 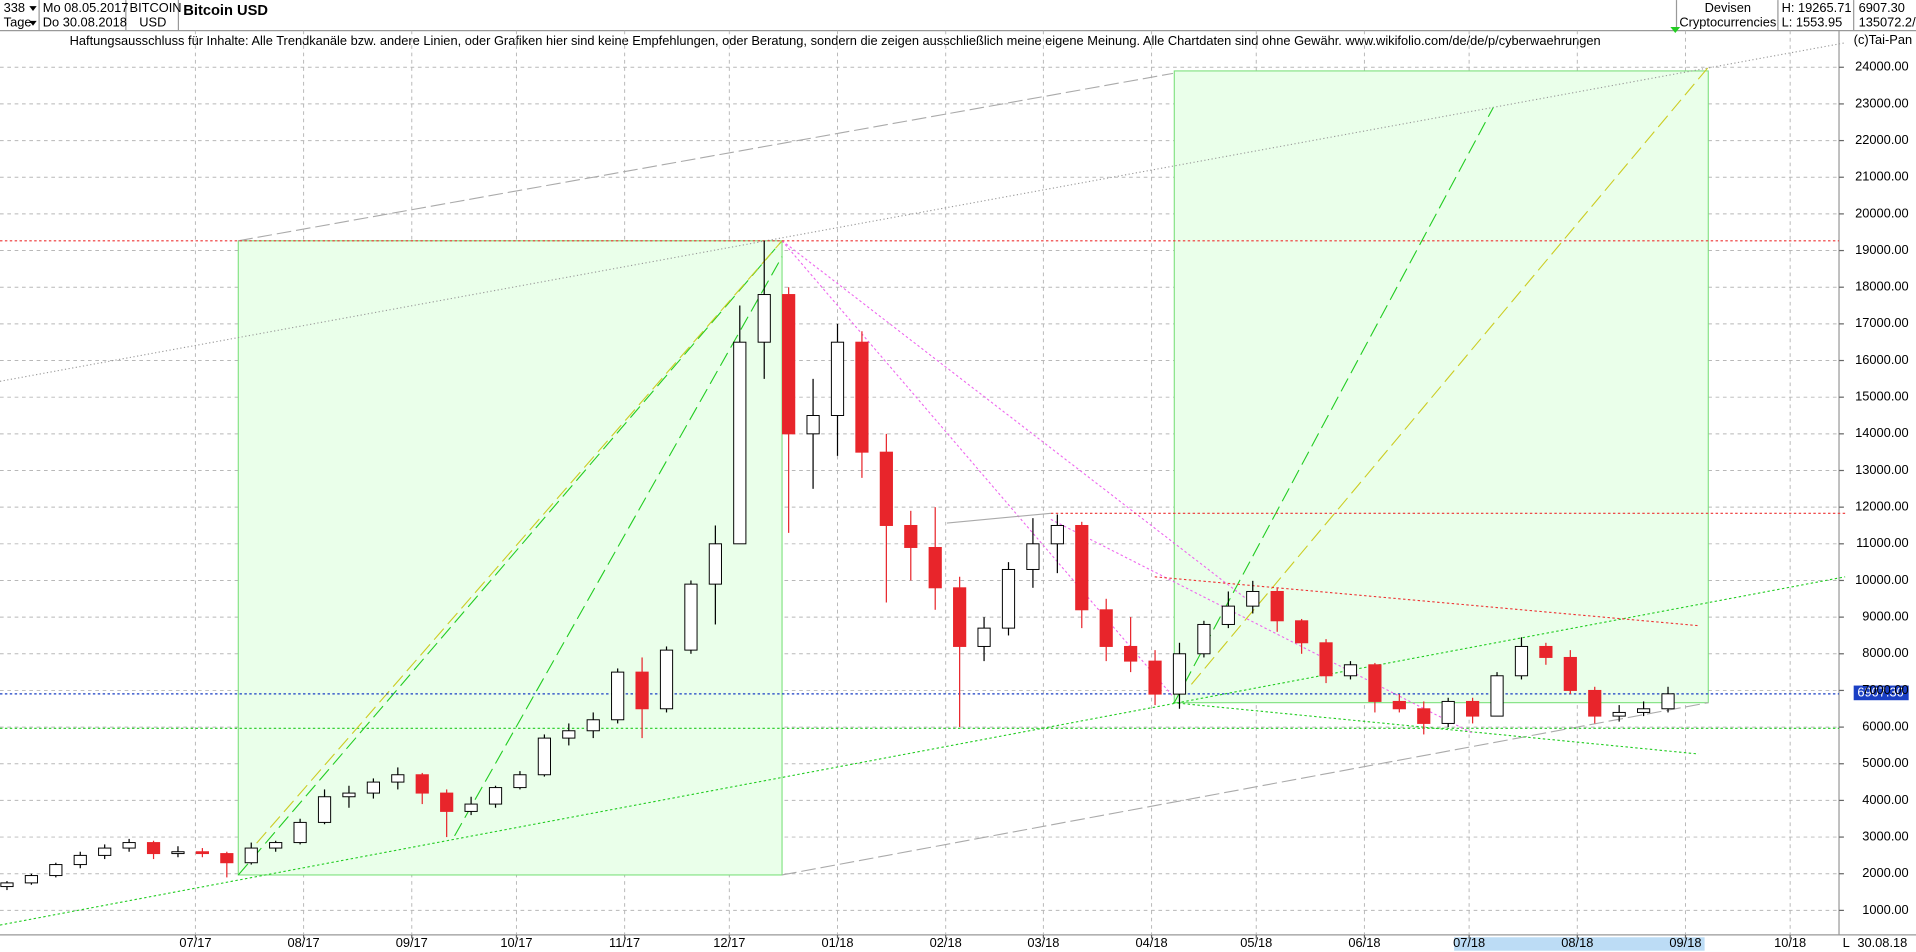 I want to click on x-tick-label: 02/18, so click(x=946, y=942).